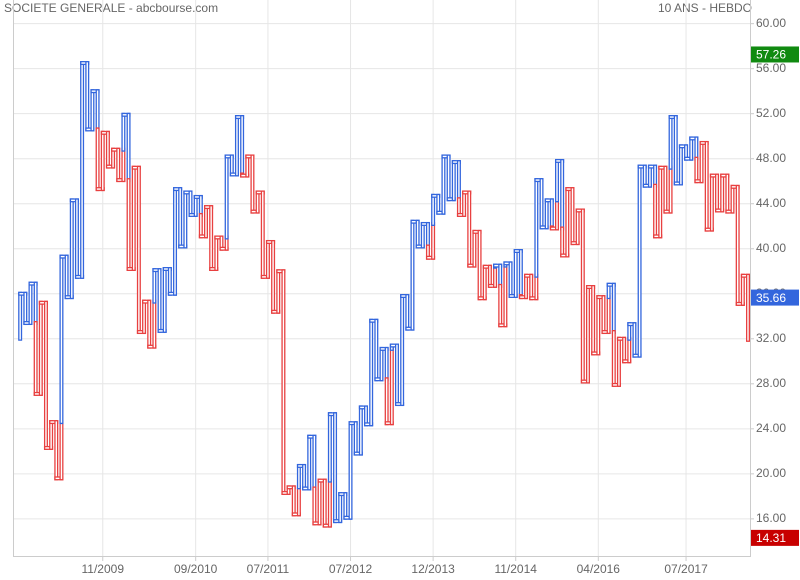 The image size is (800, 580). What do you see at coordinates (771, 298) in the screenshot?
I see `price-badge-label: 35.66` at bounding box center [771, 298].